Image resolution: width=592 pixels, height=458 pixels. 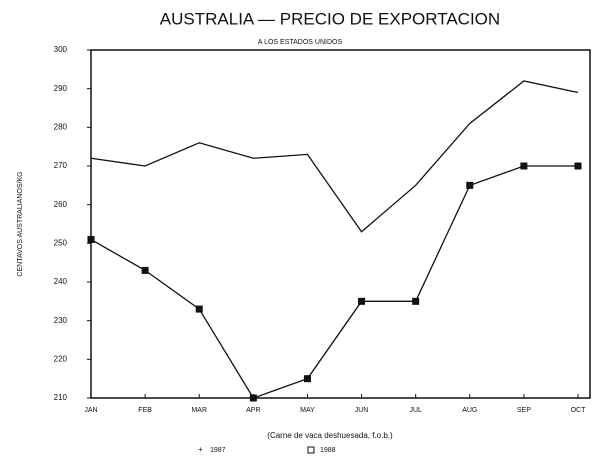 I want to click on y-tick-label: 220, so click(x=61, y=358).